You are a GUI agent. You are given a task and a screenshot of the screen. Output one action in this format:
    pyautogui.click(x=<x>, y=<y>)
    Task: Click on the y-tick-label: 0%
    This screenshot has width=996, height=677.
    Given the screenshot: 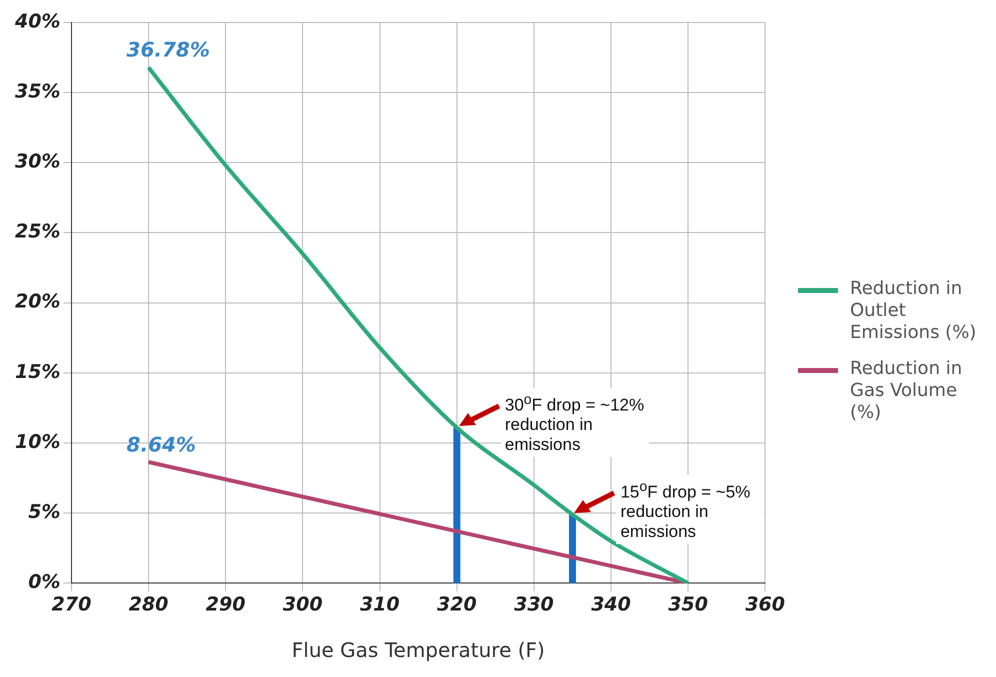 What is the action you would take?
    pyautogui.click(x=44, y=582)
    